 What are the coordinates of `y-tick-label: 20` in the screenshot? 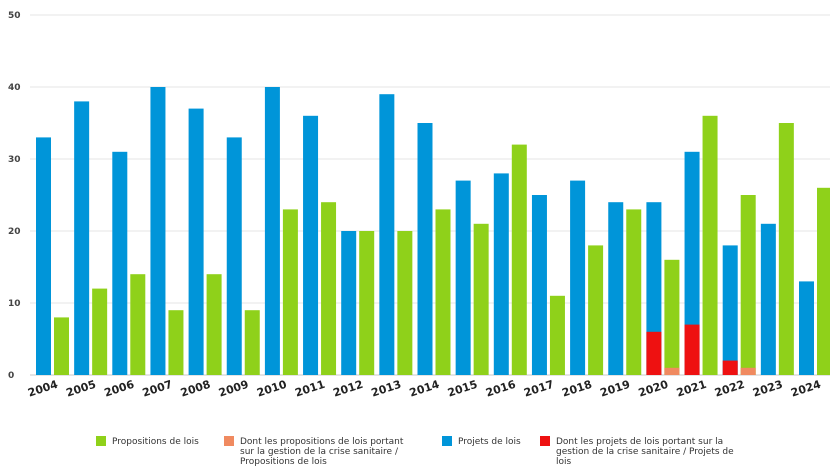 It's located at (14, 232).